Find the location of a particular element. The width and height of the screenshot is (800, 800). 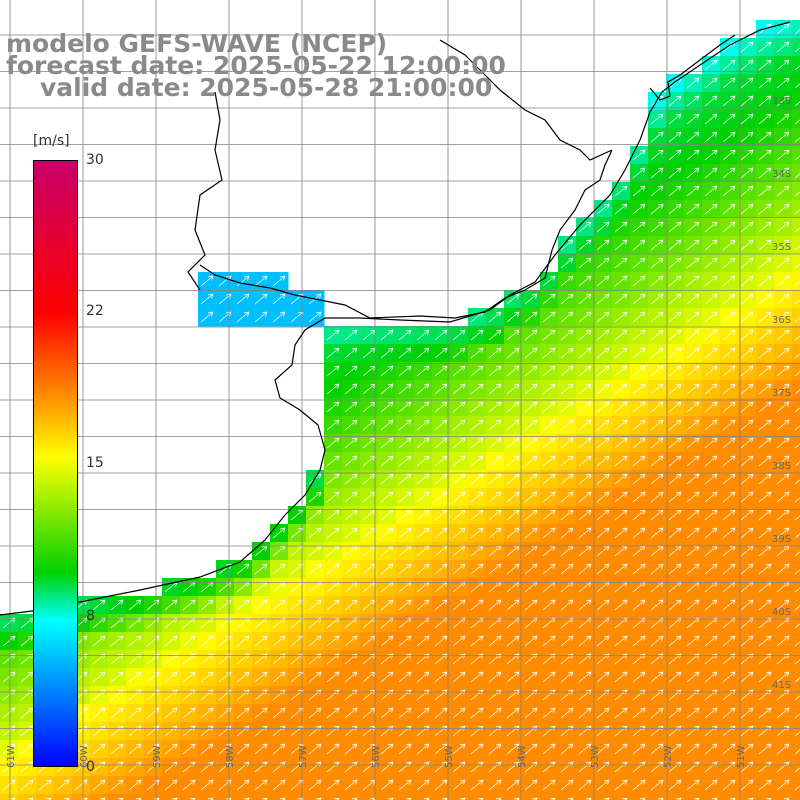

longitude-label: 57W is located at coordinates (303, 756).